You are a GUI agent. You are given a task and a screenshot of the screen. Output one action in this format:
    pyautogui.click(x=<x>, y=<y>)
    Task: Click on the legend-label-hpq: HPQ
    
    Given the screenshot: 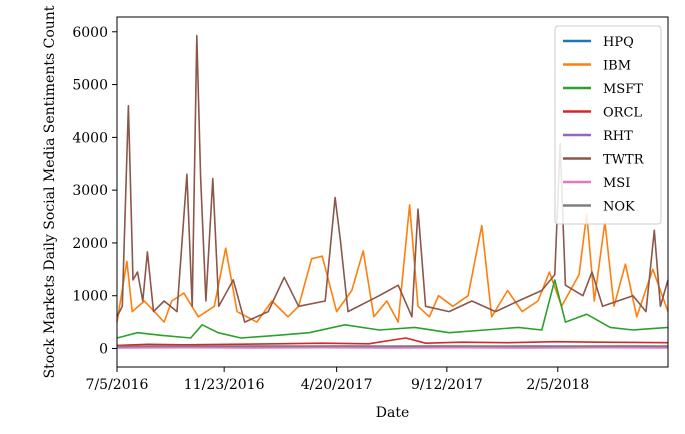 What is the action you would take?
    pyautogui.click(x=618, y=42)
    